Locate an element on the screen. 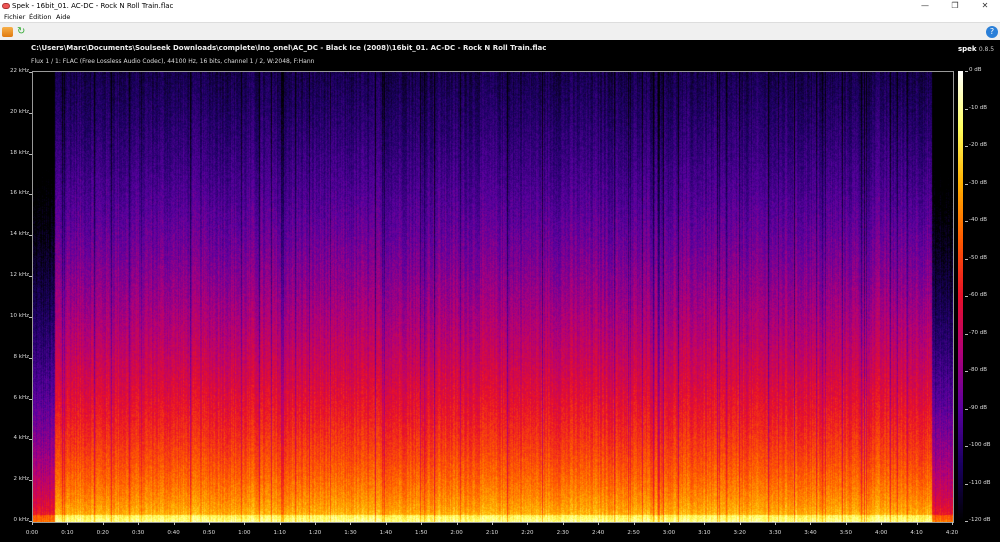  time-tick-label: 3:20 is located at coordinates (739, 533).